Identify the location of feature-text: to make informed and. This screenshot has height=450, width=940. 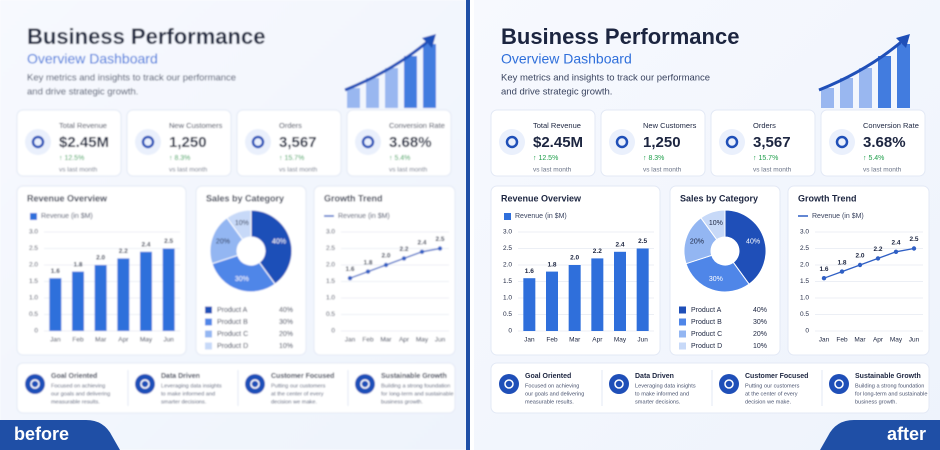
(662, 394).